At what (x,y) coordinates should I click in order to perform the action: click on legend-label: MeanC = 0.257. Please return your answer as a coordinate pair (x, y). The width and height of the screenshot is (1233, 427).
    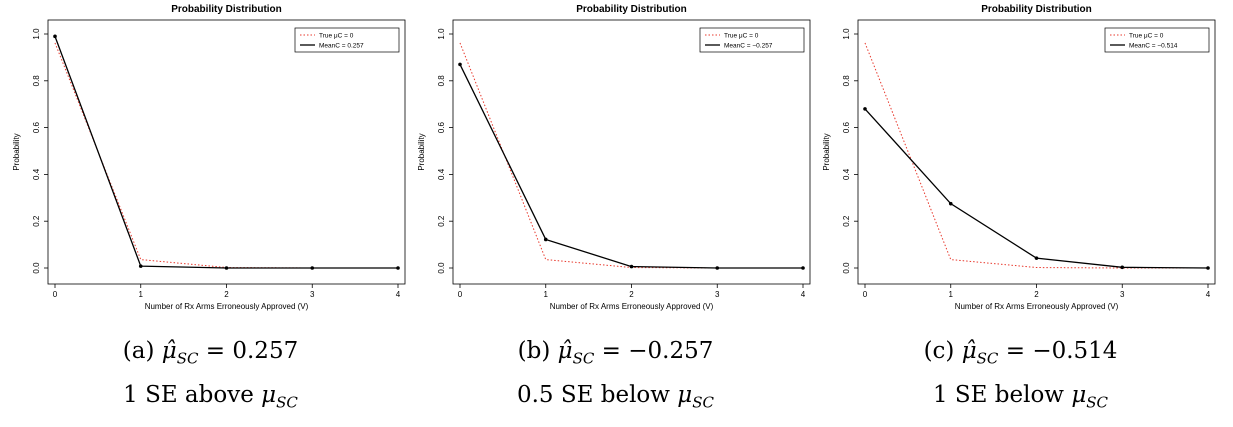
    Looking at the image, I should click on (341, 46).